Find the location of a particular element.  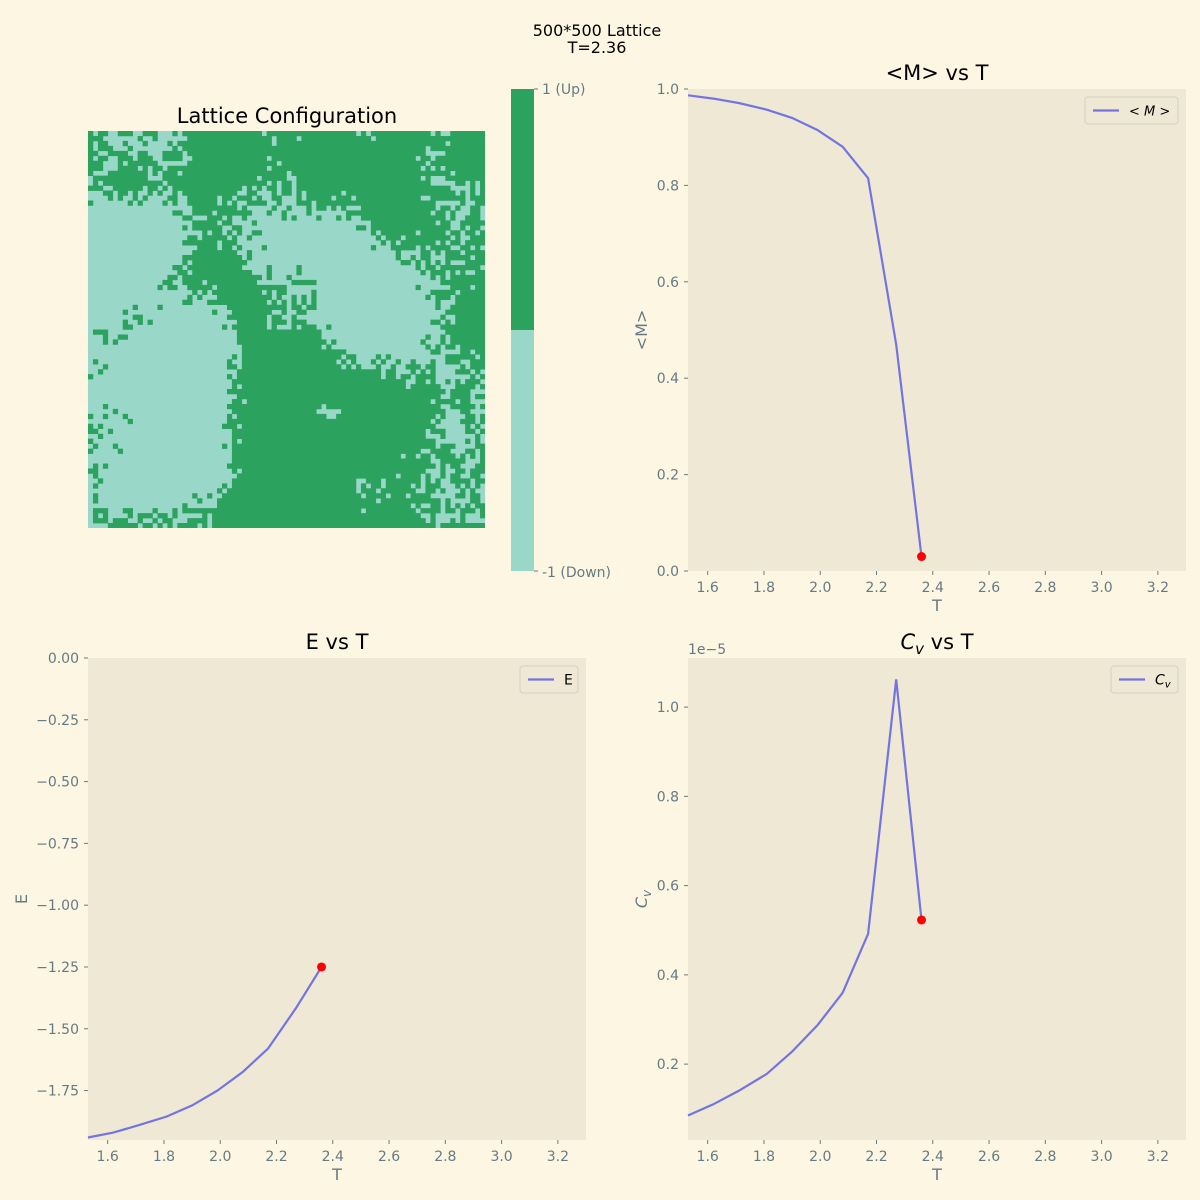

heat-capacity-y-tick-label: 0.4 is located at coordinates (668, 976).